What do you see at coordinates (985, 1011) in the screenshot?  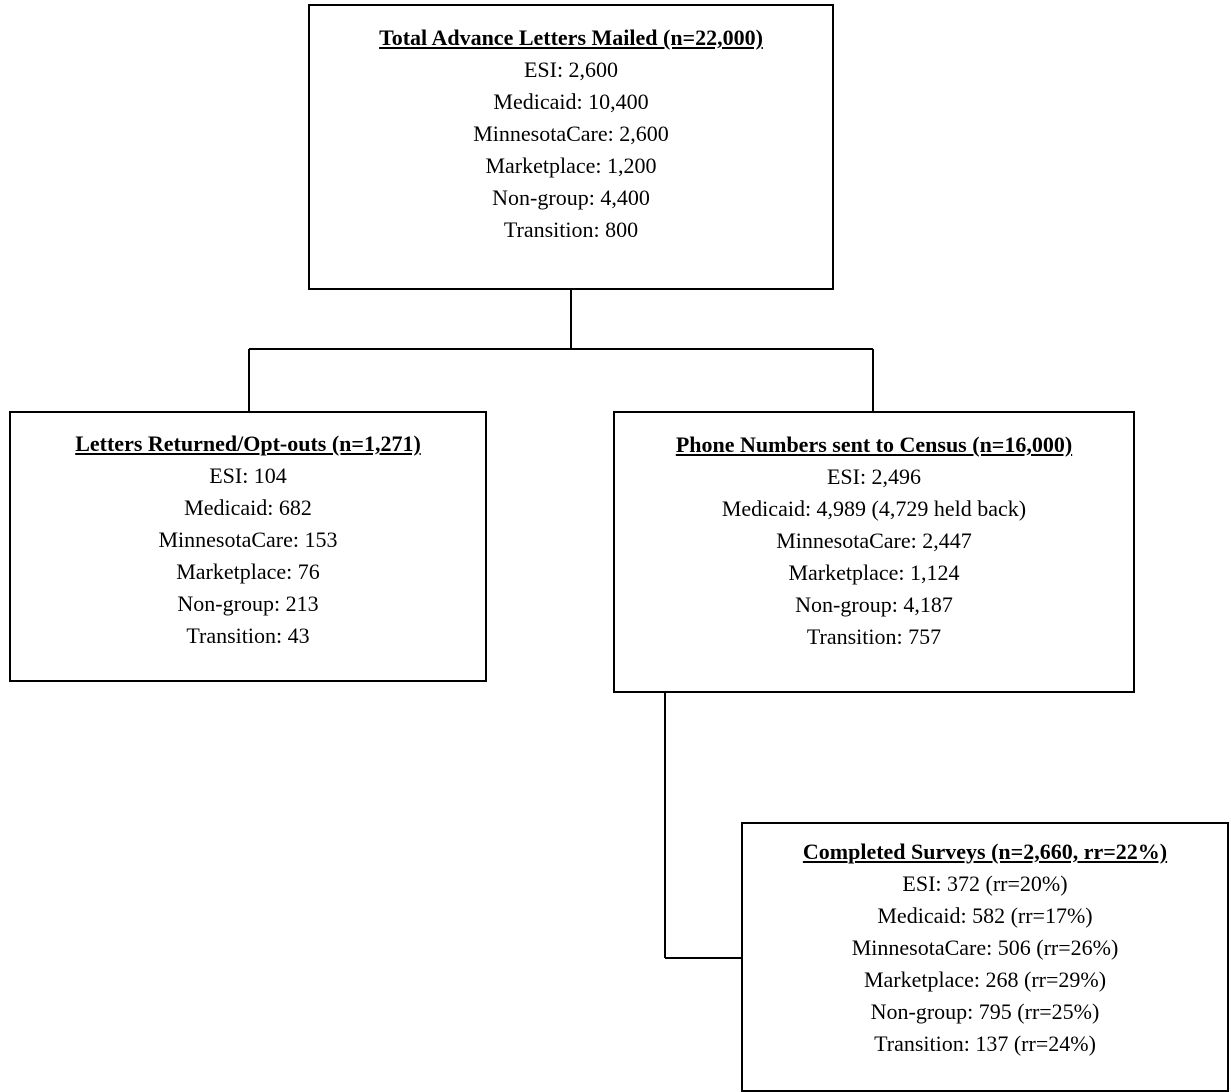 I see `node-line: Non-group: 795 (rr=25%)` at bounding box center [985, 1011].